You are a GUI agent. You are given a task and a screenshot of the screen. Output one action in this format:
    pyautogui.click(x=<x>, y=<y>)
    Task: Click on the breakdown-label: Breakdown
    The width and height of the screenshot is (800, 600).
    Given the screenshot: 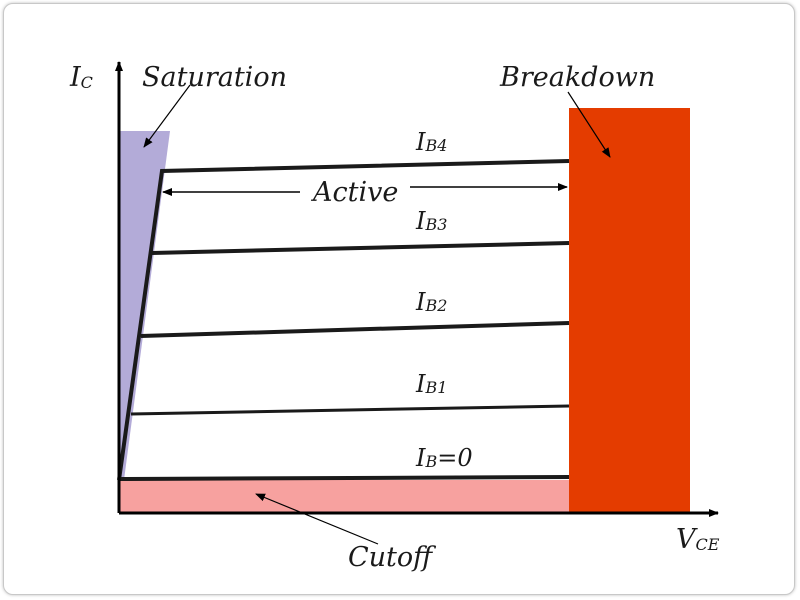 What is the action you would take?
    pyautogui.click(x=577, y=77)
    